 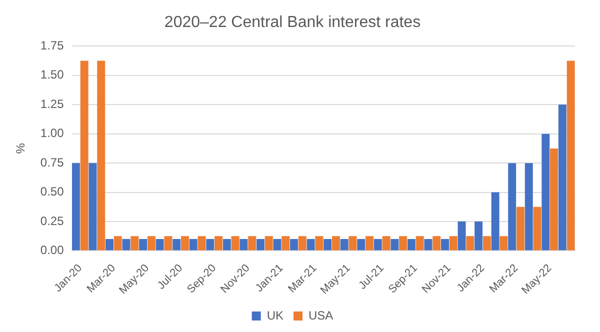 What do you see at coordinates (292, 23) in the screenshot?
I see `chart-title: 2020–22 Central Bank interest rates` at bounding box center [292, 23].